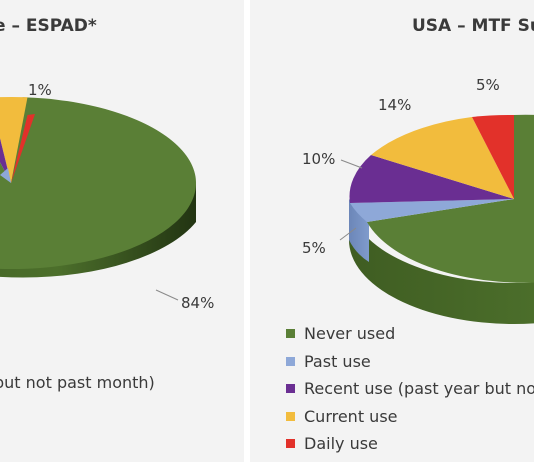  I want to click on left-pie-slice-current-use, so click(14, 140).